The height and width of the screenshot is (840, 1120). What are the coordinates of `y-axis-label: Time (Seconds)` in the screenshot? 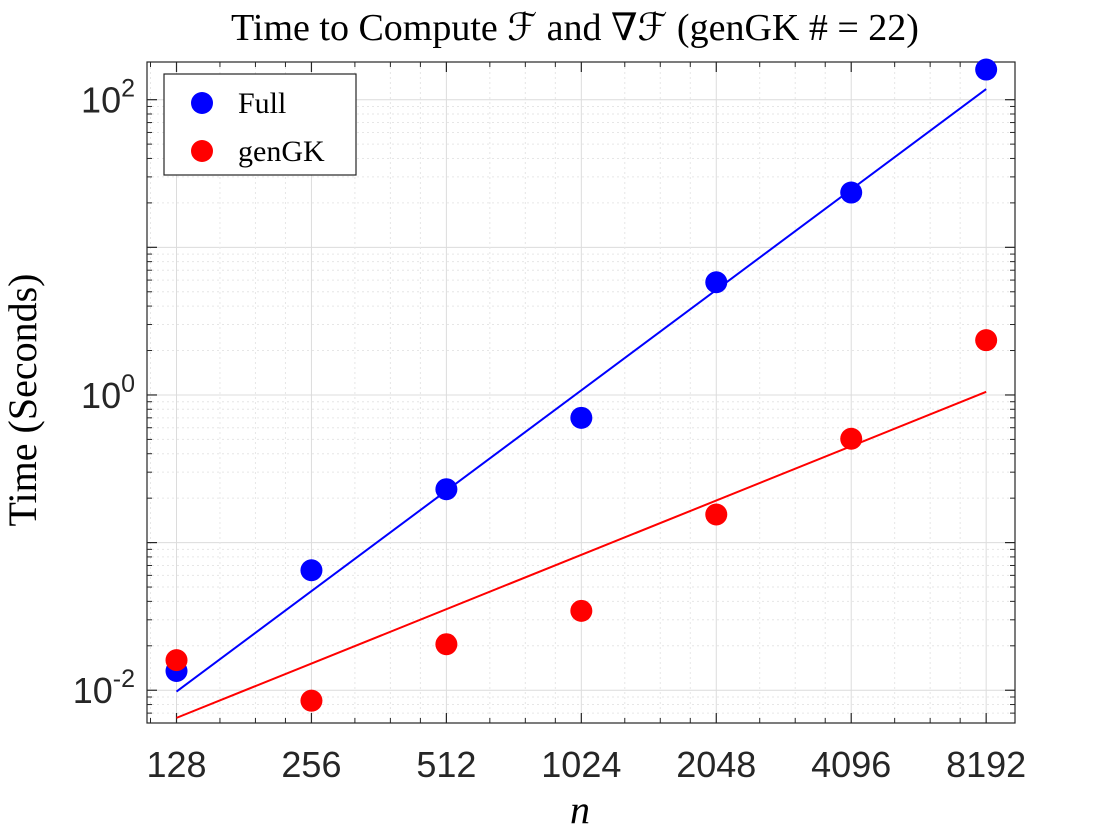 It's located at (22, 400).